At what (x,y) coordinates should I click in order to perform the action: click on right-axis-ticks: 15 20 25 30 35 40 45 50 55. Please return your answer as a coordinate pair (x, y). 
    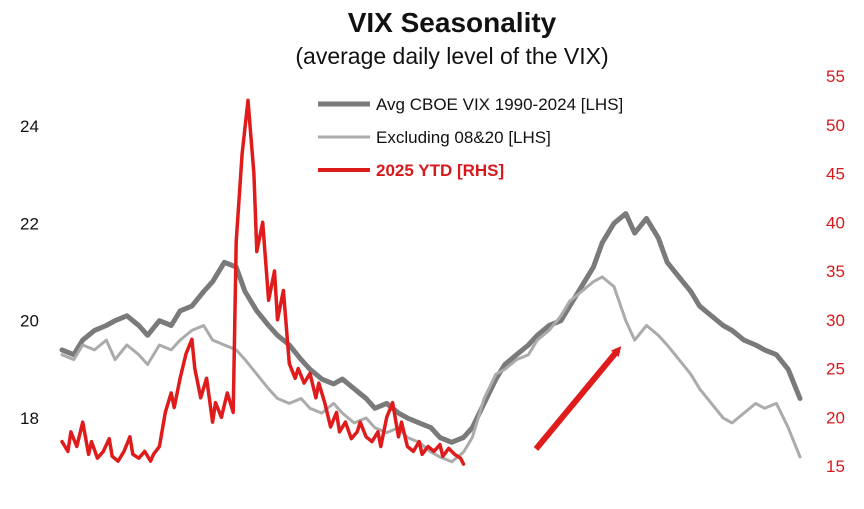
    Looking at the image, I should click on (835, 271).